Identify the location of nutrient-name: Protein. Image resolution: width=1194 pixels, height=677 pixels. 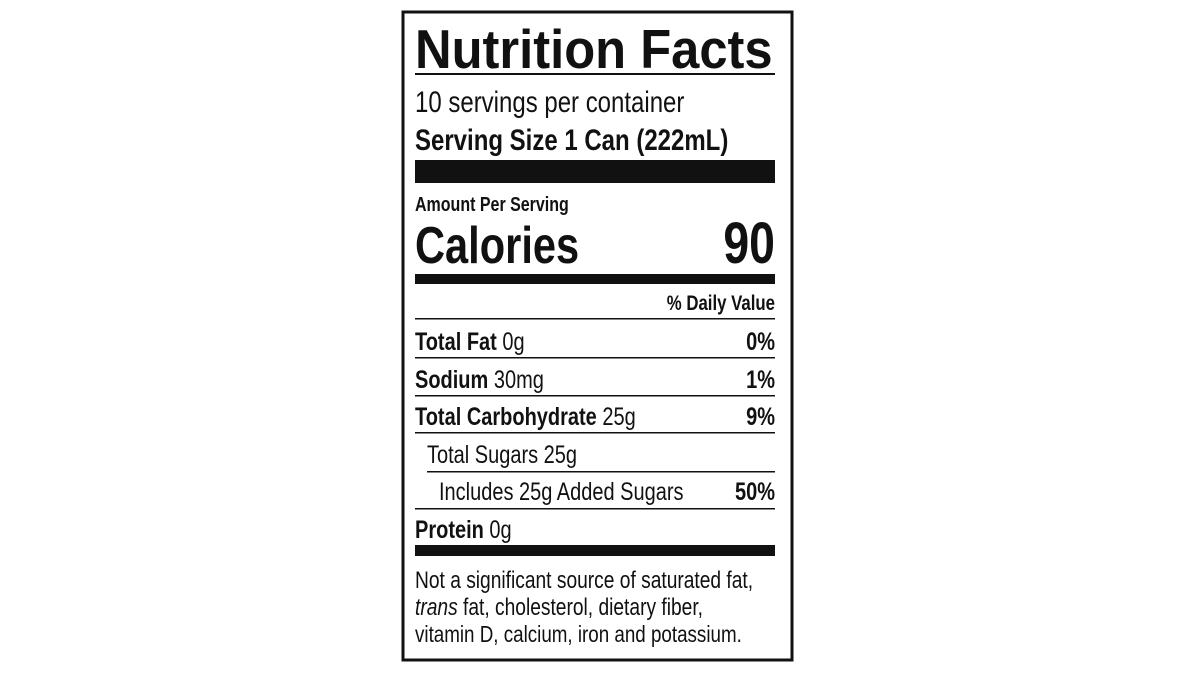
(449, 530).